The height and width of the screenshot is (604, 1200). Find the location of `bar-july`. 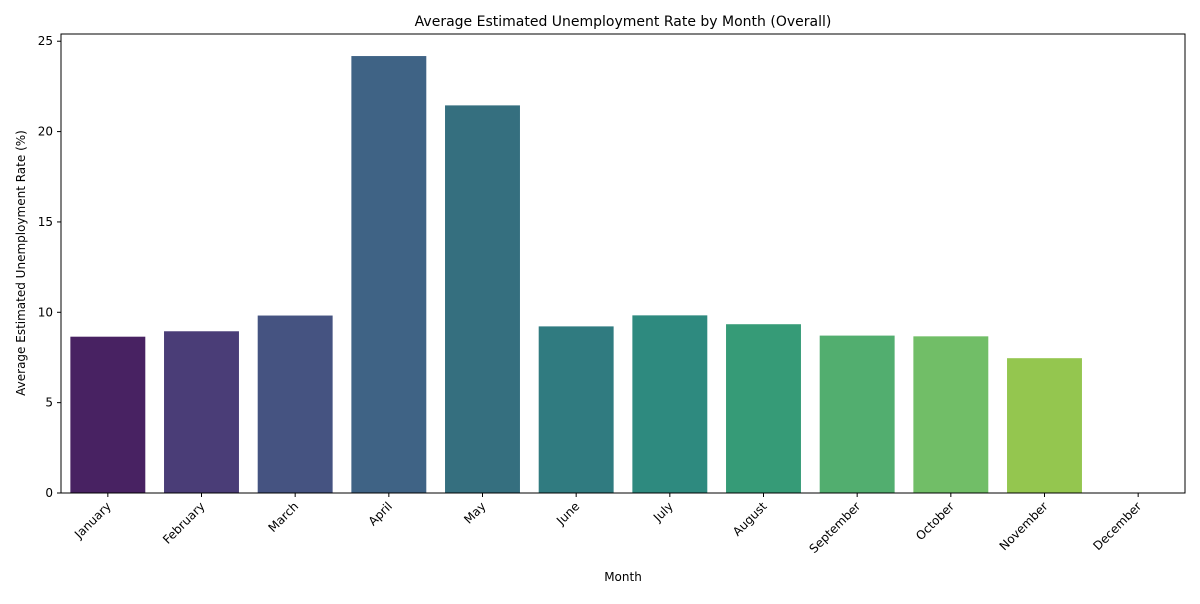

bar-july is located at coordinates (670, 404).